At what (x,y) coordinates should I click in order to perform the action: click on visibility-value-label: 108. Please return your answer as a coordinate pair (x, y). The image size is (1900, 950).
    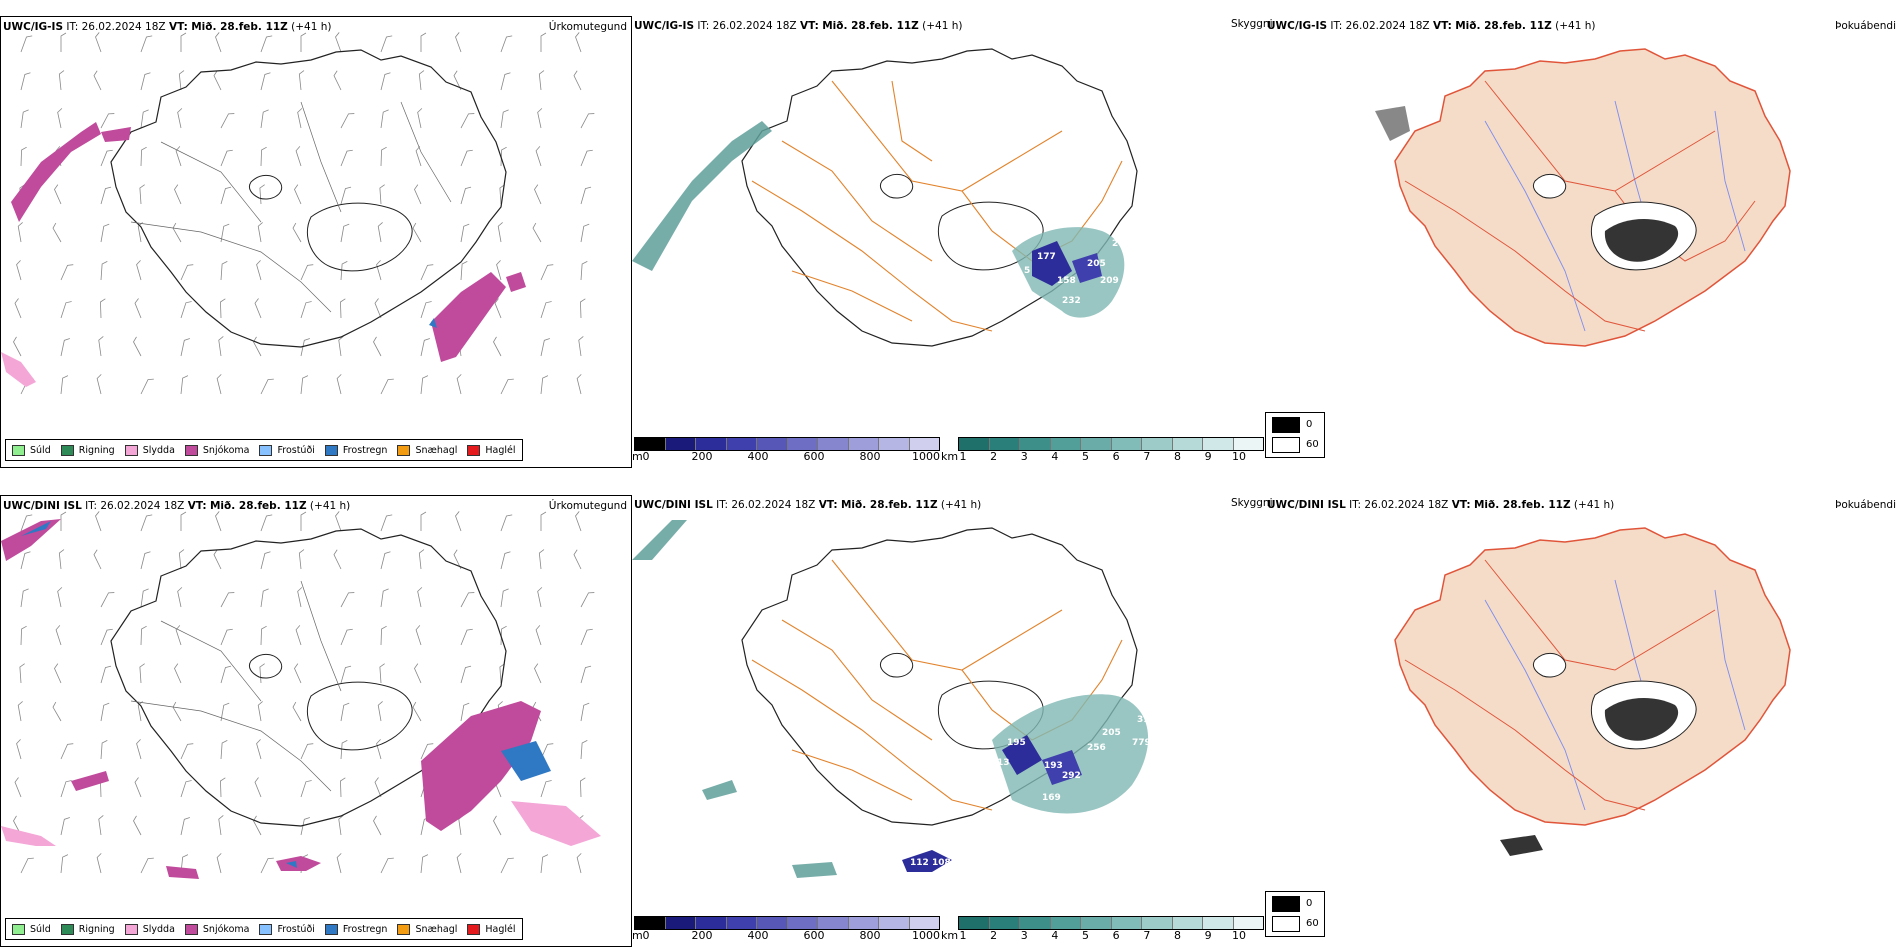
    Looking at the image, I should click on (941, 863).